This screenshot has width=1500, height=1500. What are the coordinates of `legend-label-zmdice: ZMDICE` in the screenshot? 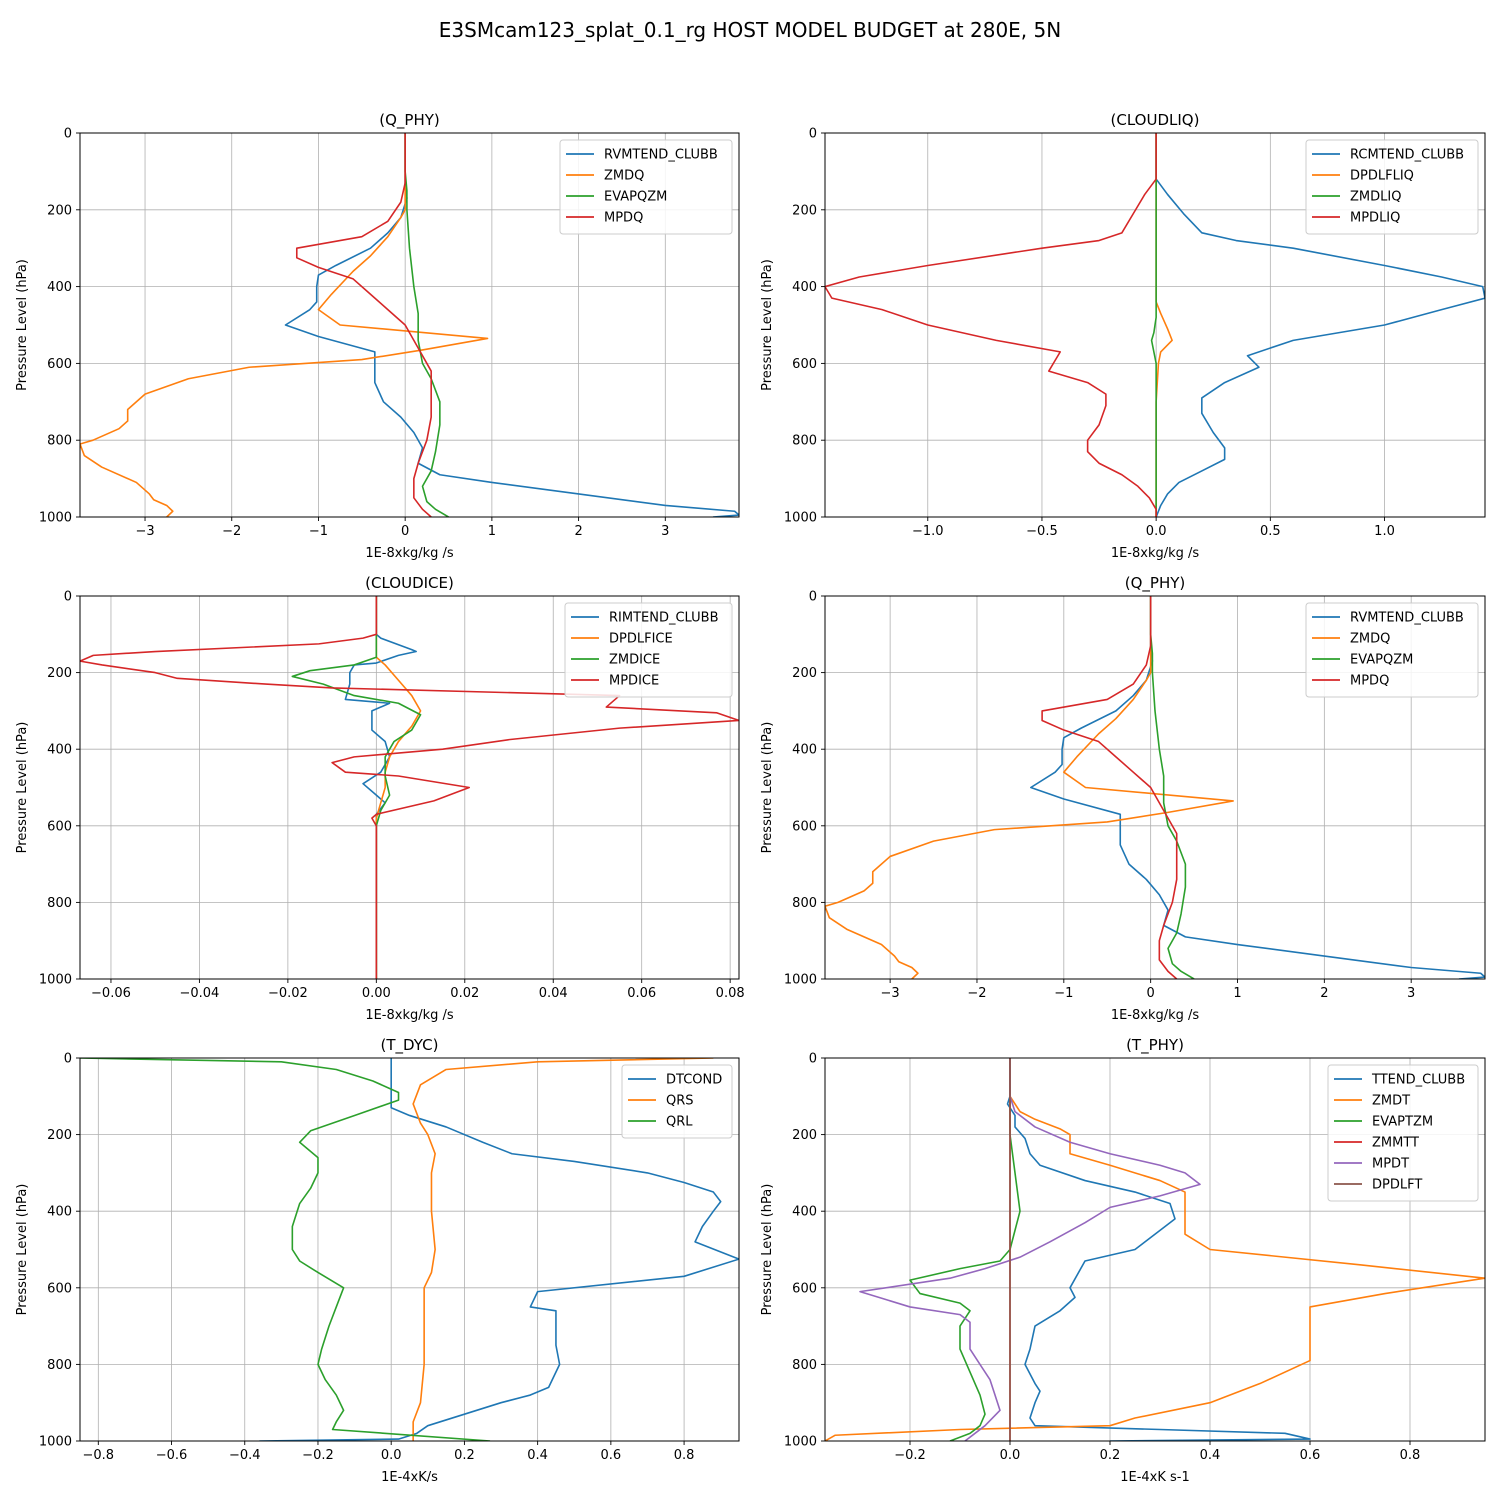 It's located at (634, 660).